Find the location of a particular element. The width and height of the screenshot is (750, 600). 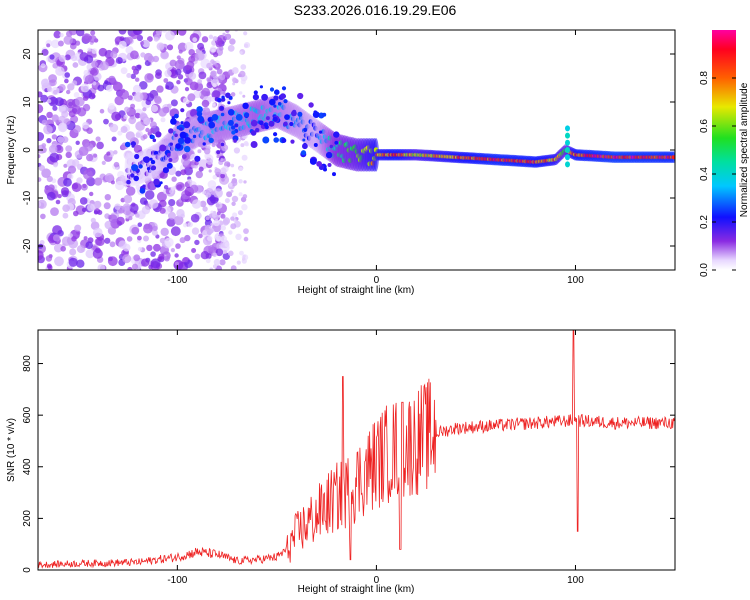

snr-x-tick-label: 100 is located at coordinates (575, 580).